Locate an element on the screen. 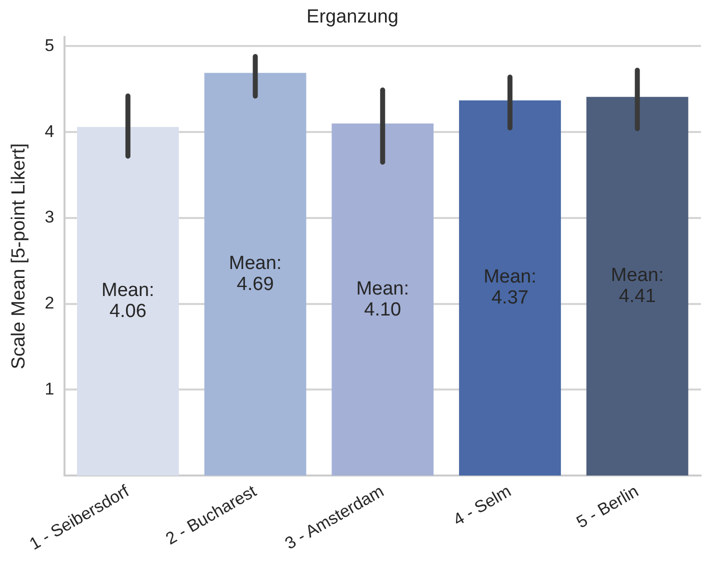 This screenshot has width=713, height=561. y-tick-label: 1 is located at coordinates (49, 388).